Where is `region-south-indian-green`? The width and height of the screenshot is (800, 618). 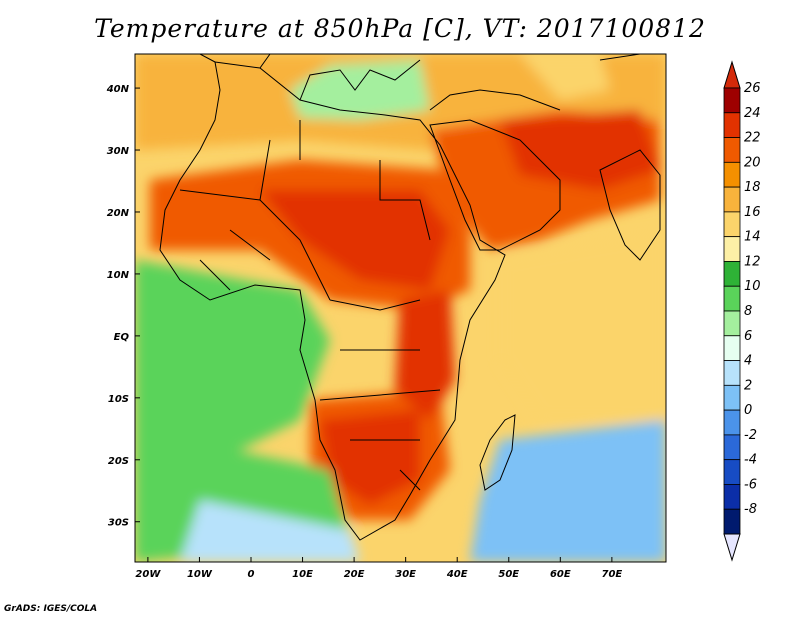 region-south-indian-green is located at coordinates (568, 491).